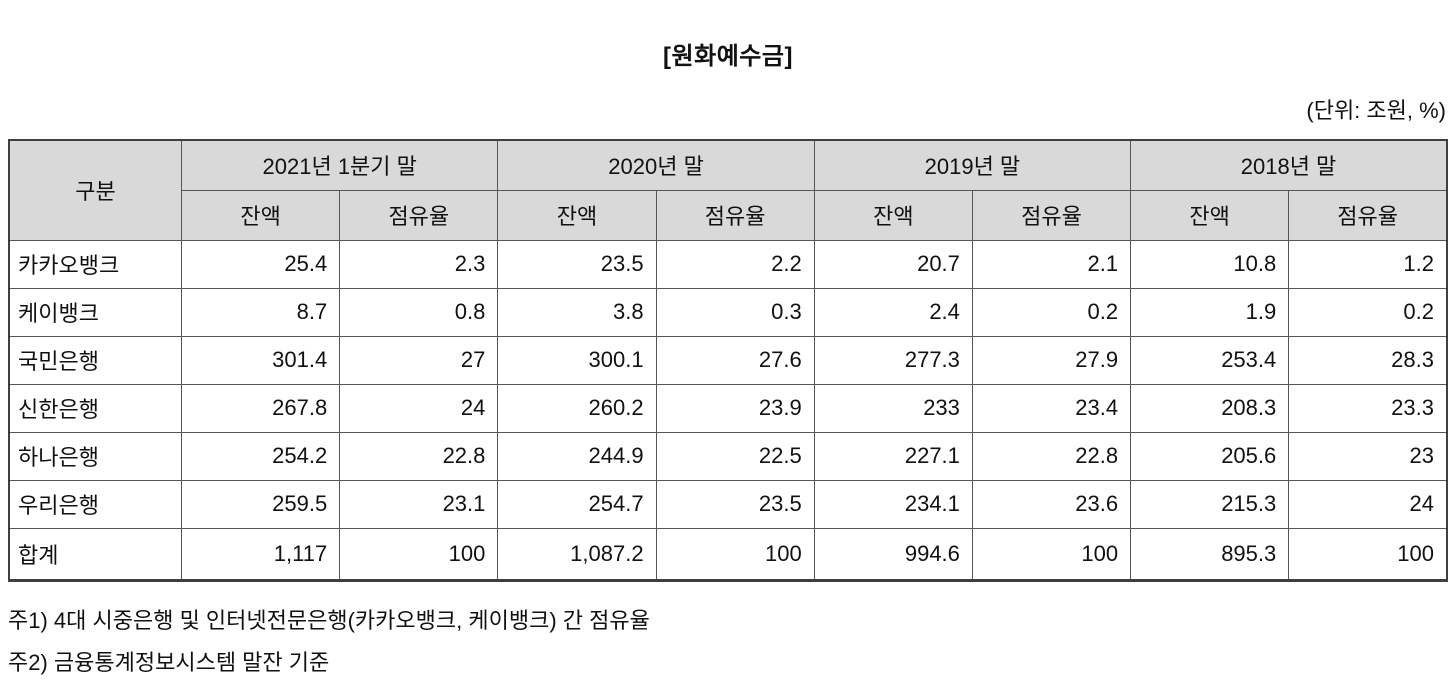 The image size is (1456, 689). What do you see at coordinates (893, 554) in the screenshot?
I see `value-cell: 994.6` at bounding box center [893, 554].